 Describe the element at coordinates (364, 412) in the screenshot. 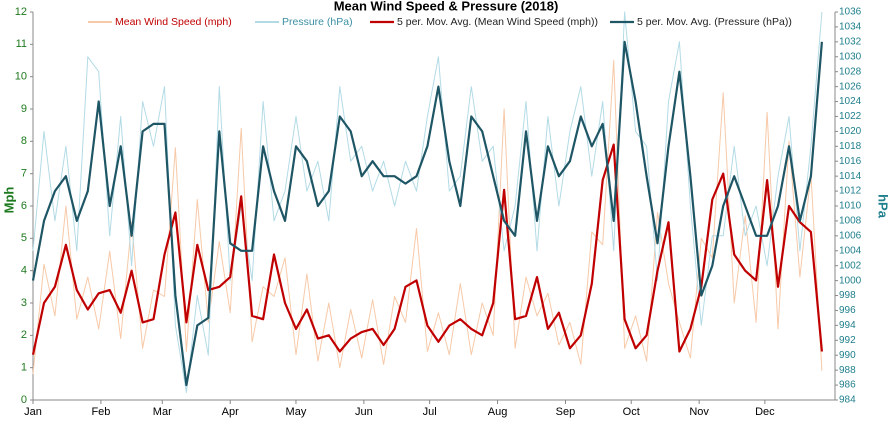

I see `x-tick-label: Jun` at that location.